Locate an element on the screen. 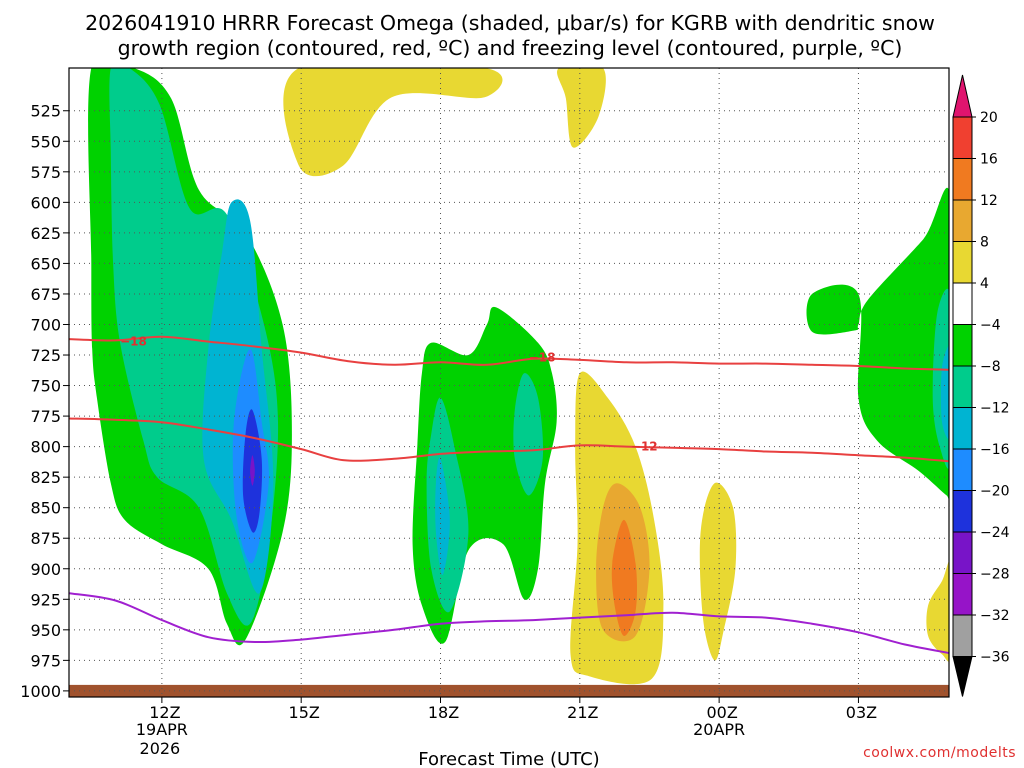 The width and height of the screenshot is (1024, 768). y-tick-label-675: 675 is located at coordinates (45, 294).